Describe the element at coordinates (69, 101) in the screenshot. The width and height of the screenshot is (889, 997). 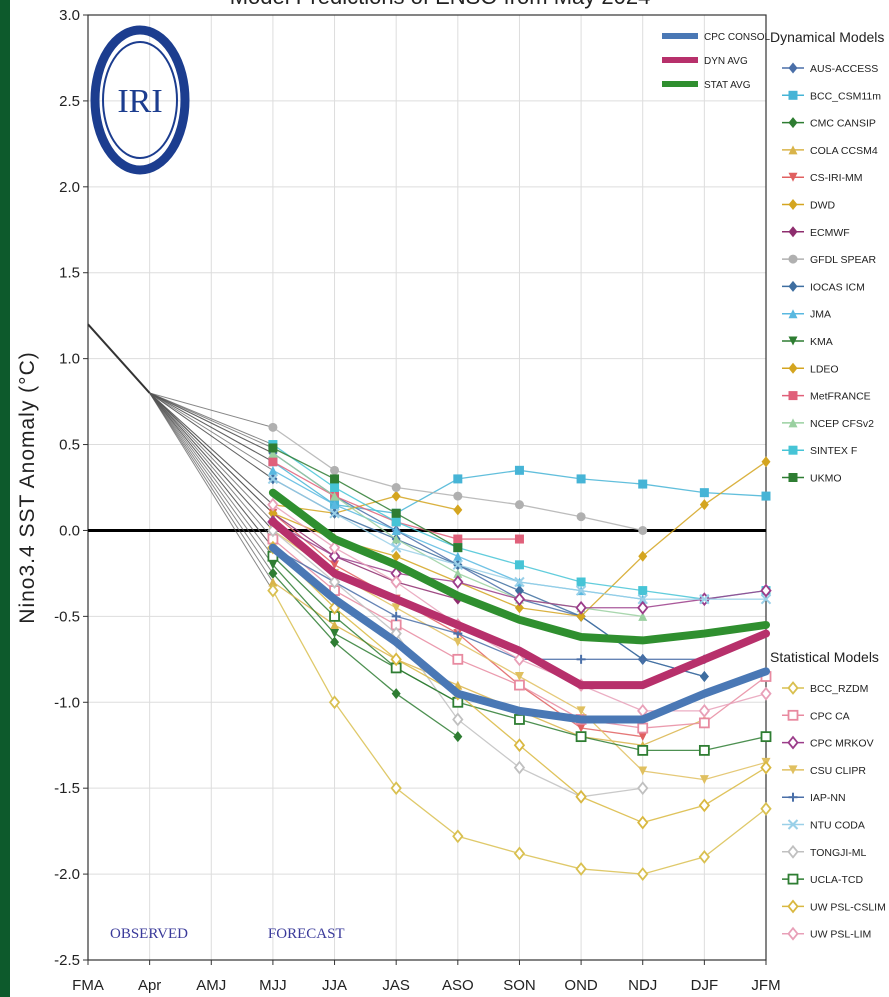
I see `y-tick-label: 2.5` at that location.